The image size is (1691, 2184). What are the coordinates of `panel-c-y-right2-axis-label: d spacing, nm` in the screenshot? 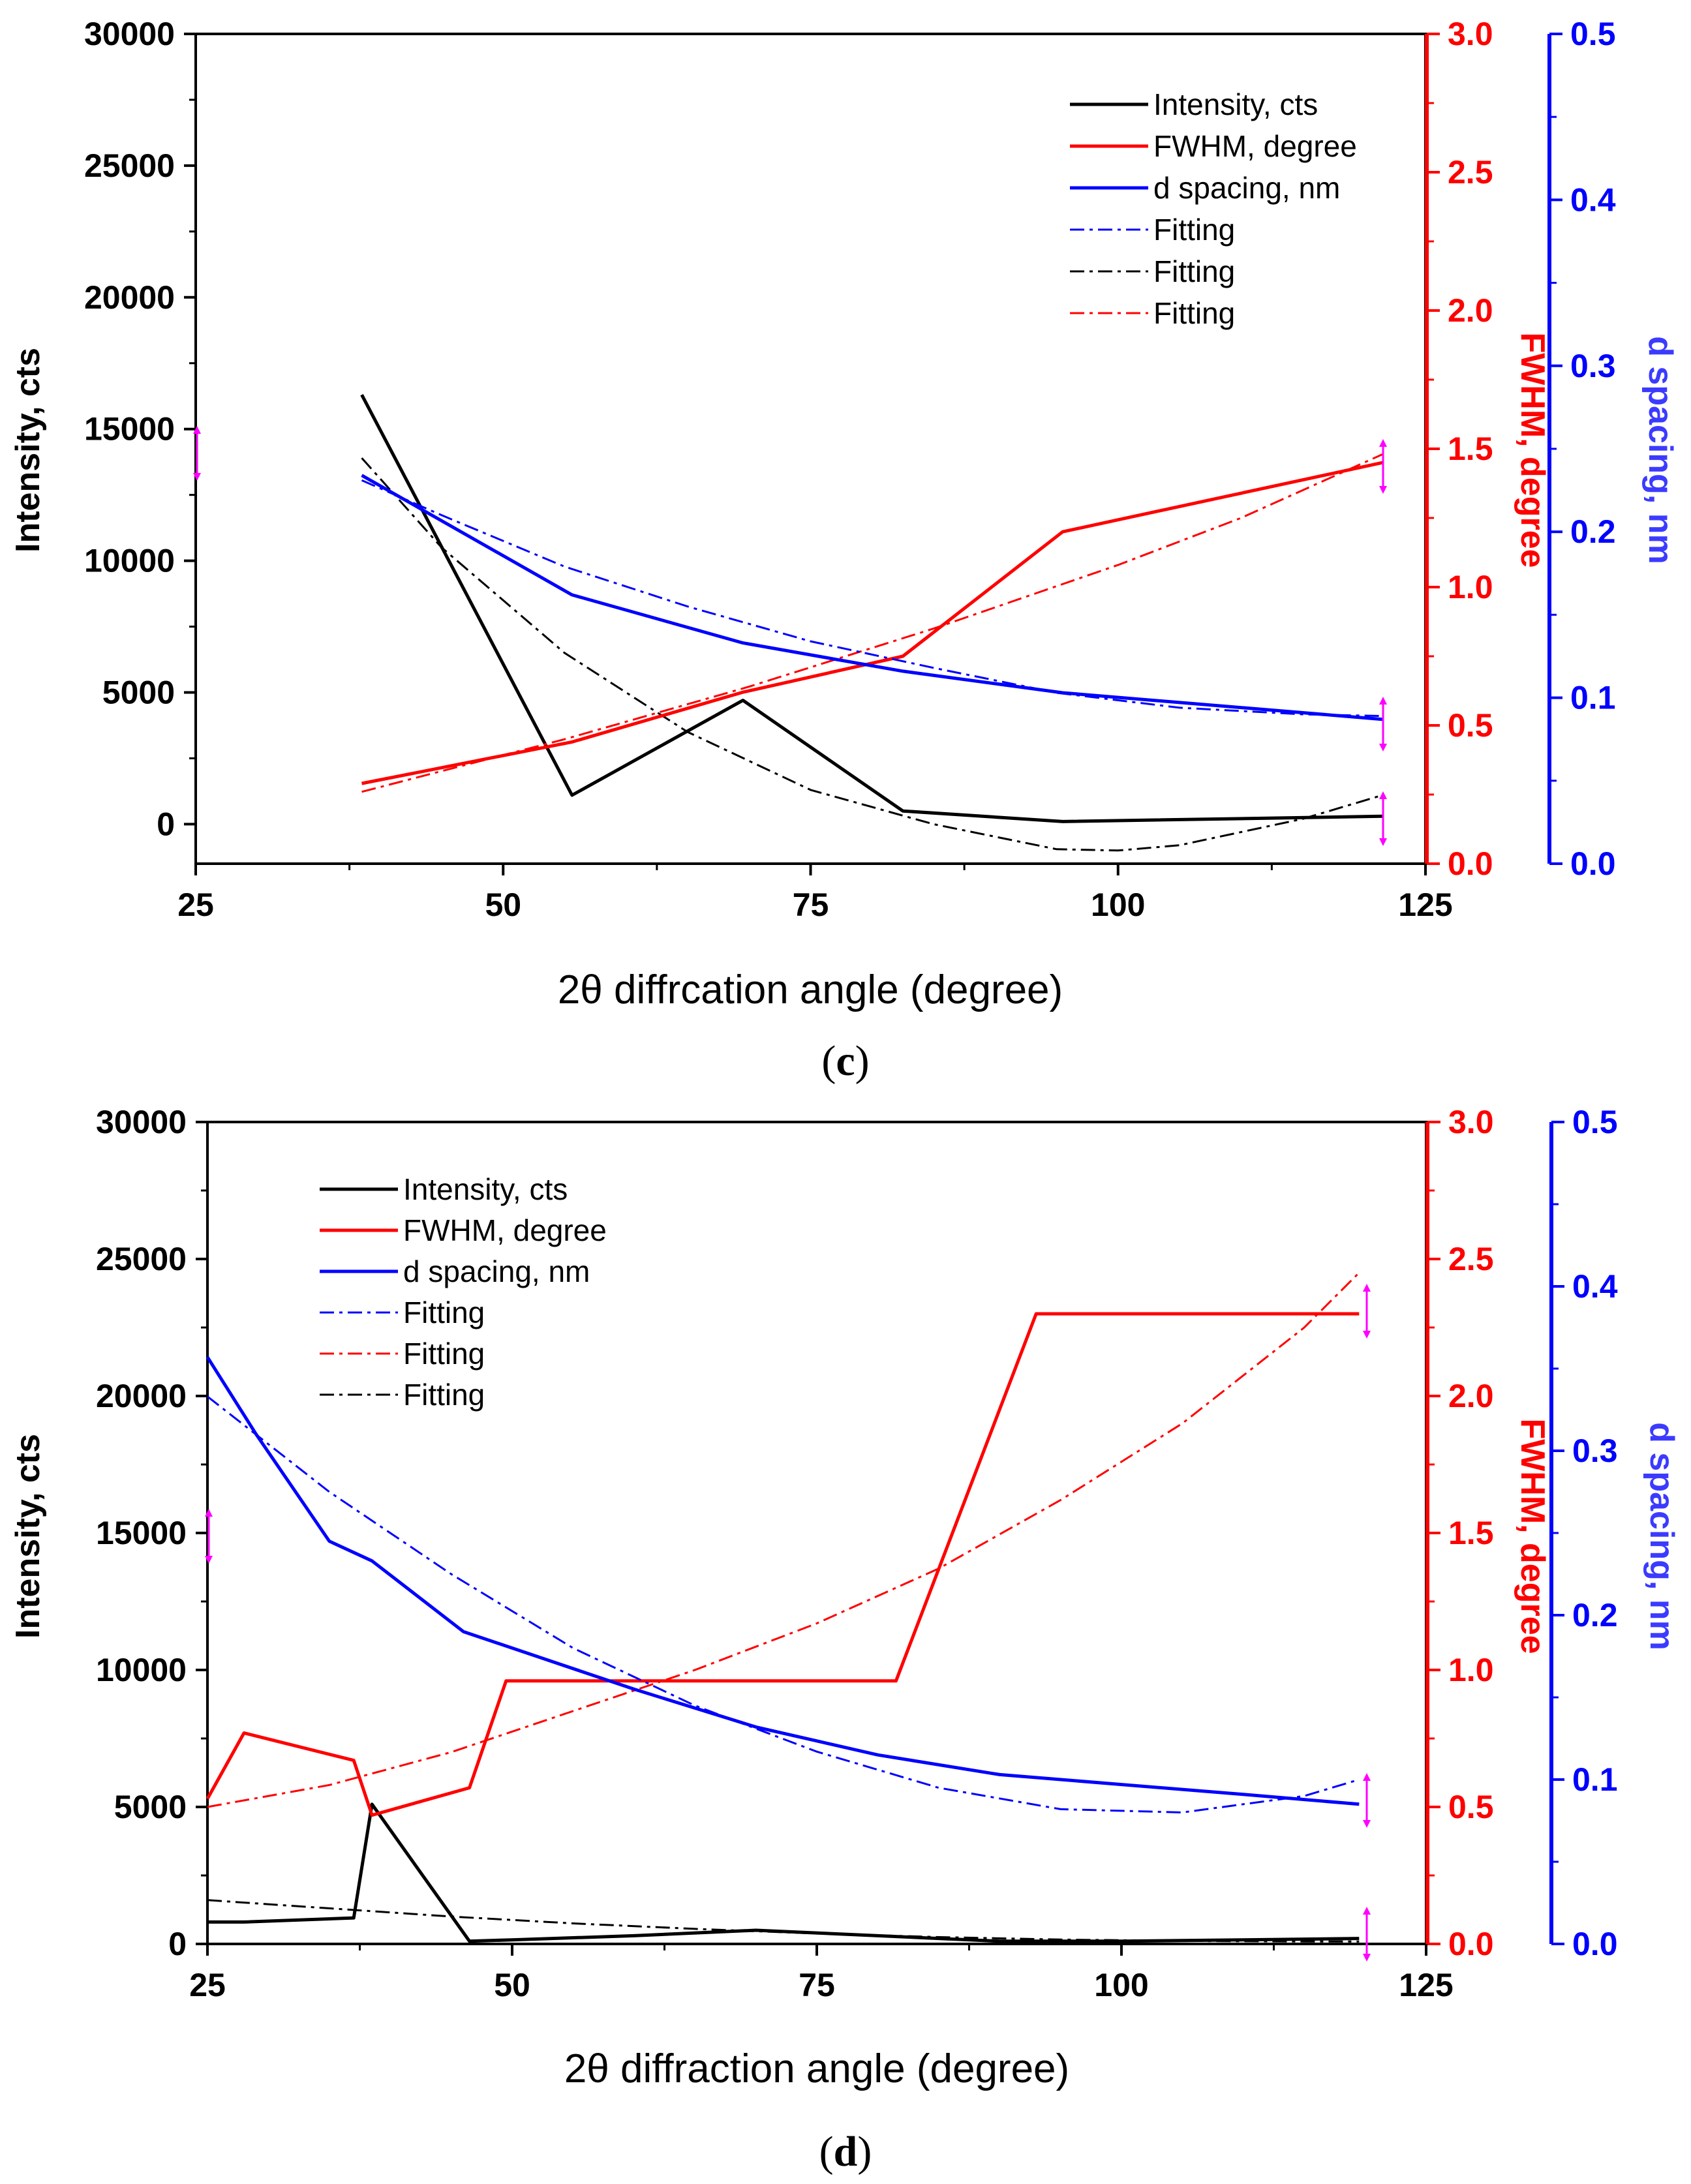 It's located at (1660, 450).